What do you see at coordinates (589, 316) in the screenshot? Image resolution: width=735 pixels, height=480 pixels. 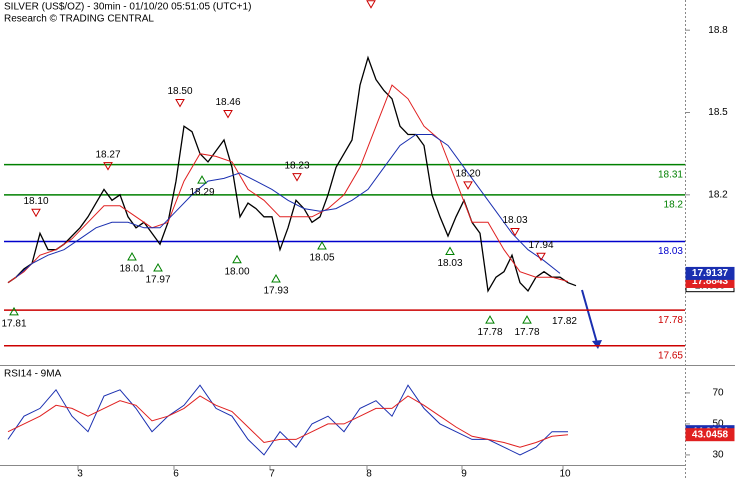 I see `forecast-arrow` at bounding box center [589, 316].